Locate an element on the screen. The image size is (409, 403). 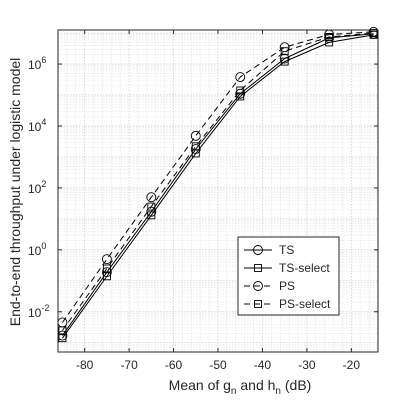
x-tick-label: -60 is located at coordinates (174, 365).